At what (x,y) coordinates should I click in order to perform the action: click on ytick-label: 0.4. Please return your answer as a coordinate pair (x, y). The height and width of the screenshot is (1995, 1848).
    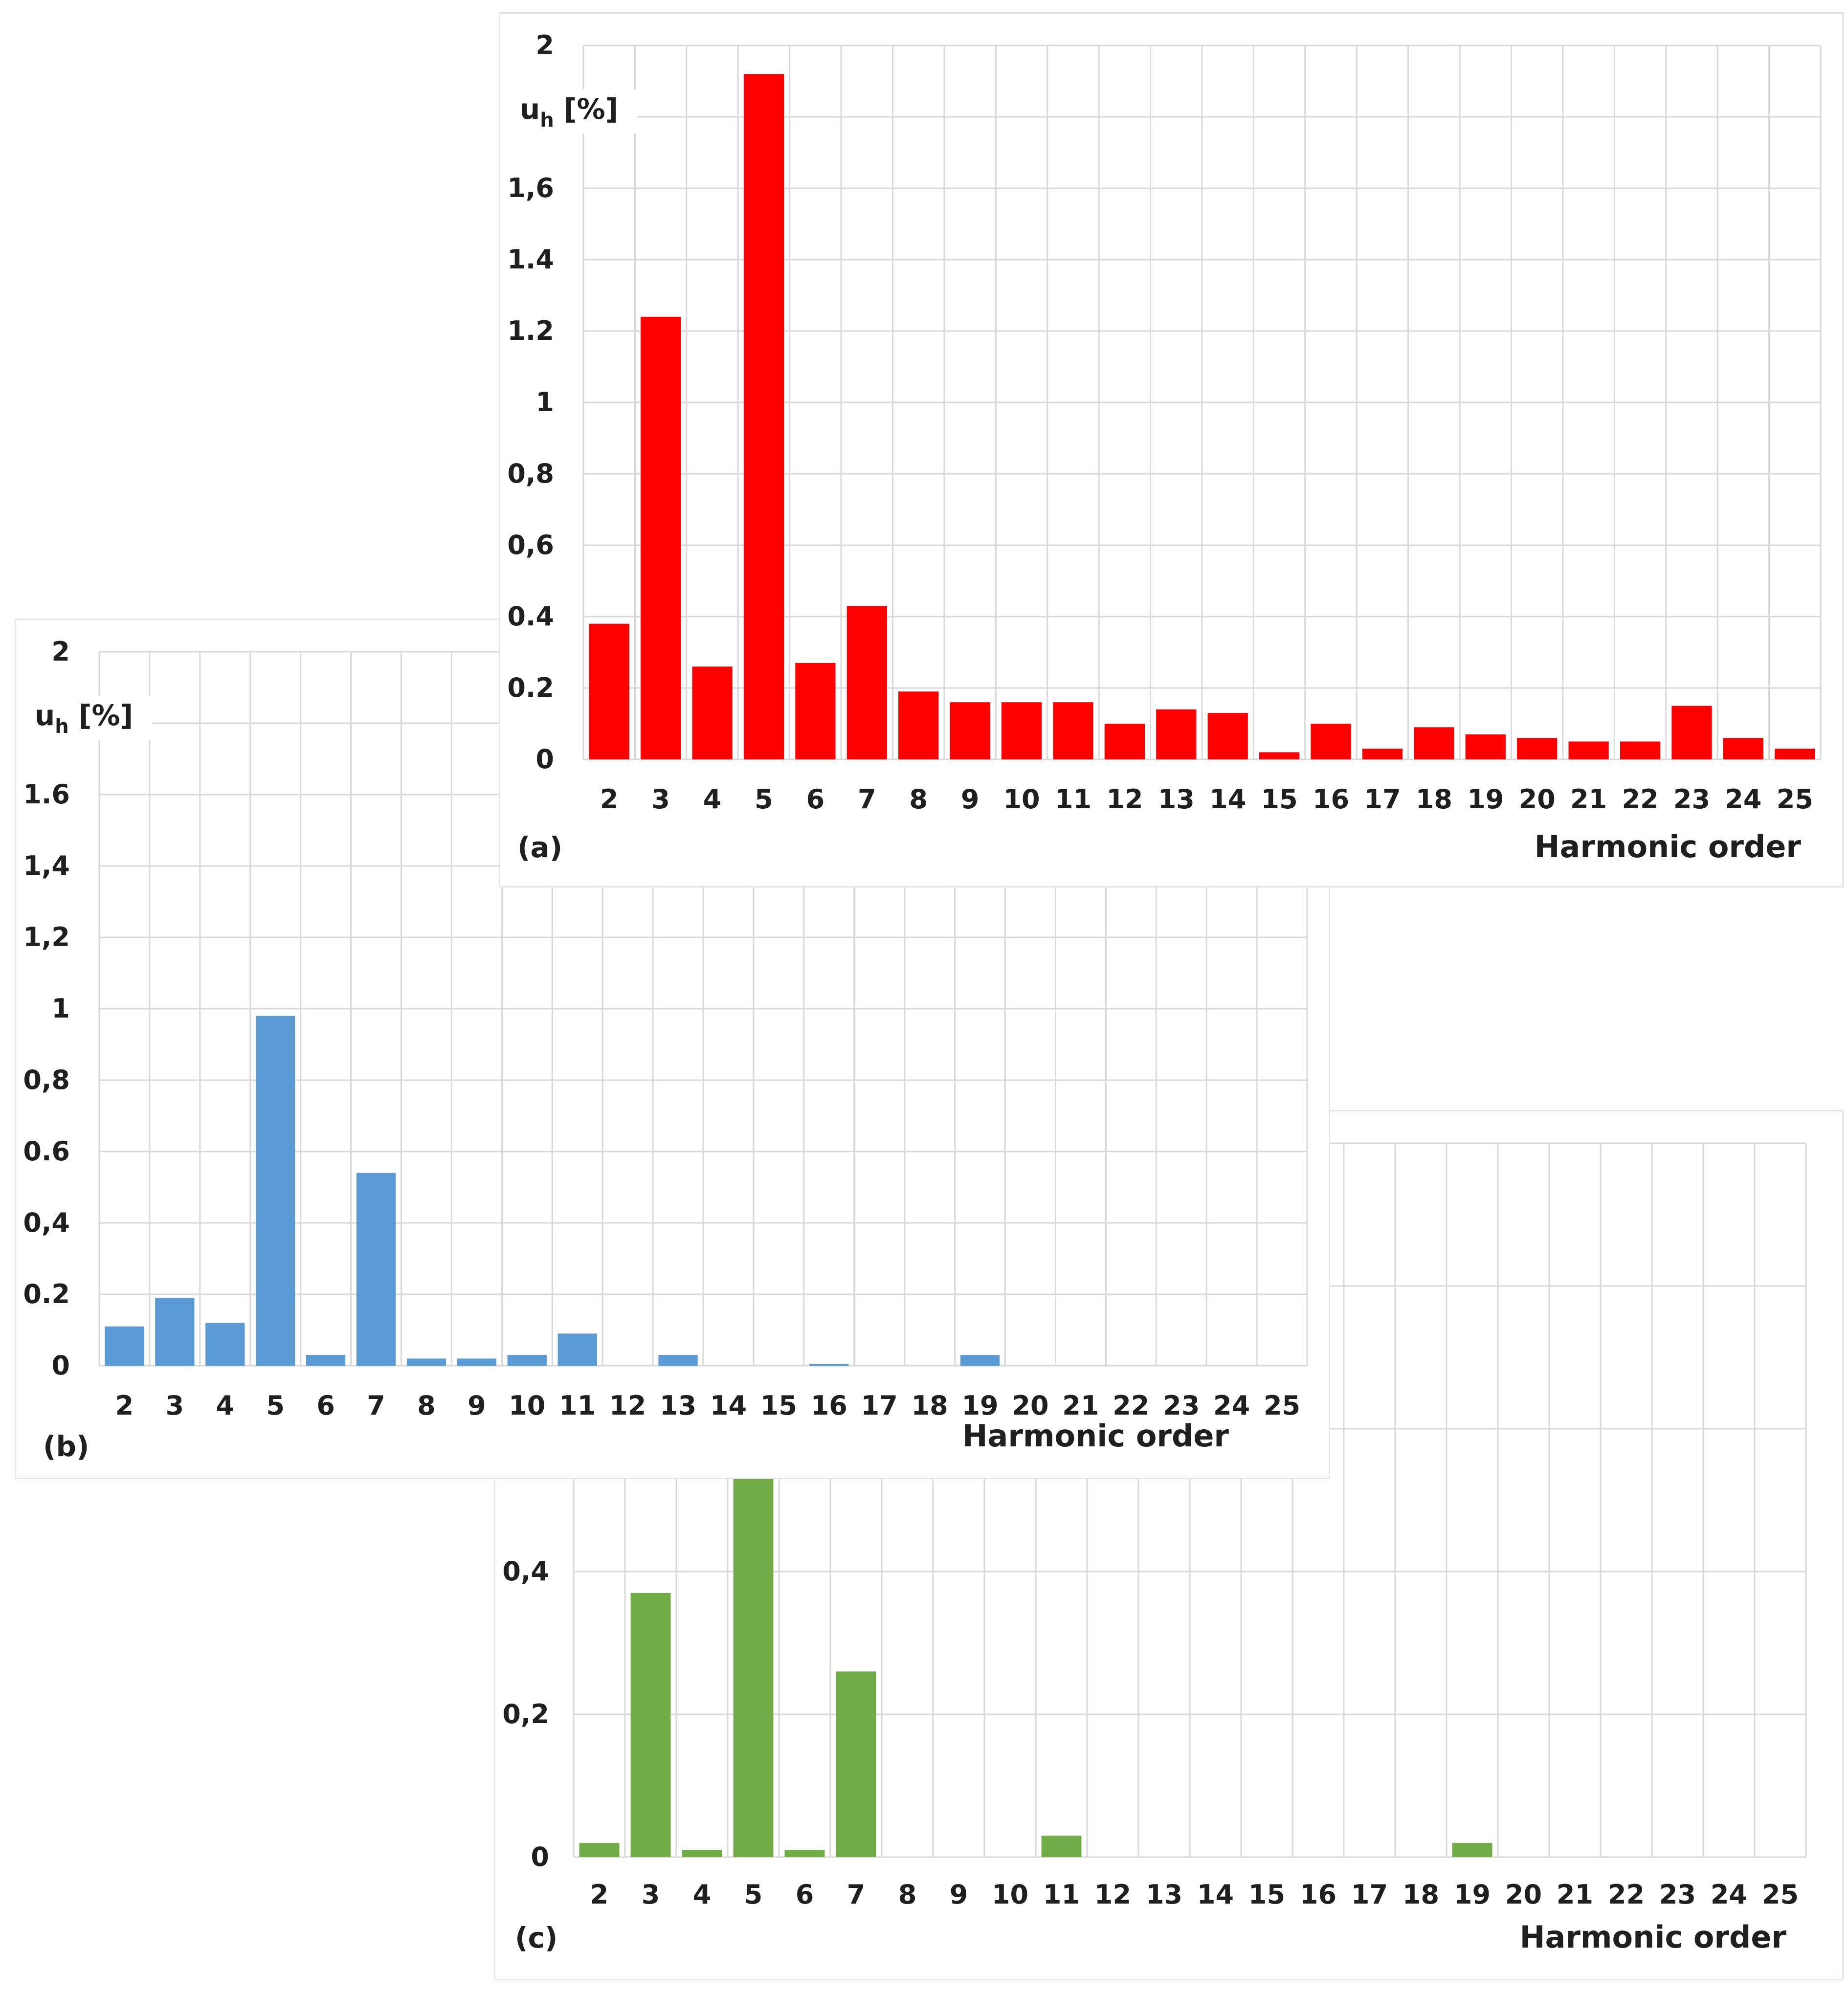
    Looking at the image, I should click on (530, 616).